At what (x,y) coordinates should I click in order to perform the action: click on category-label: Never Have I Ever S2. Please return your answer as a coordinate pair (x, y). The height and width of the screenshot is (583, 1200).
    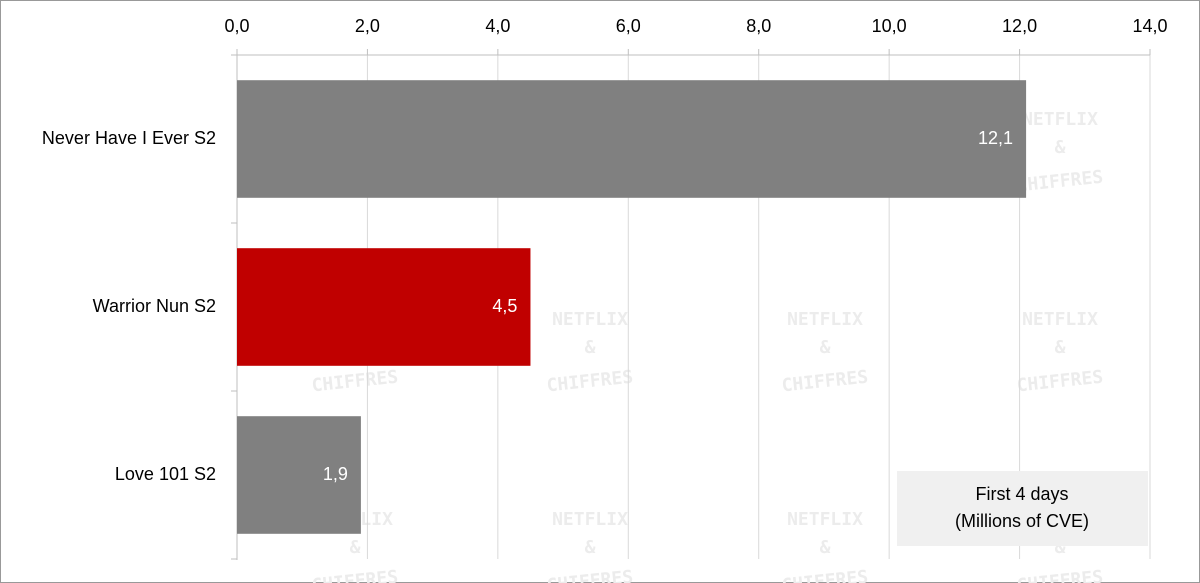
    Looking at the image, I should click on (129, 138).